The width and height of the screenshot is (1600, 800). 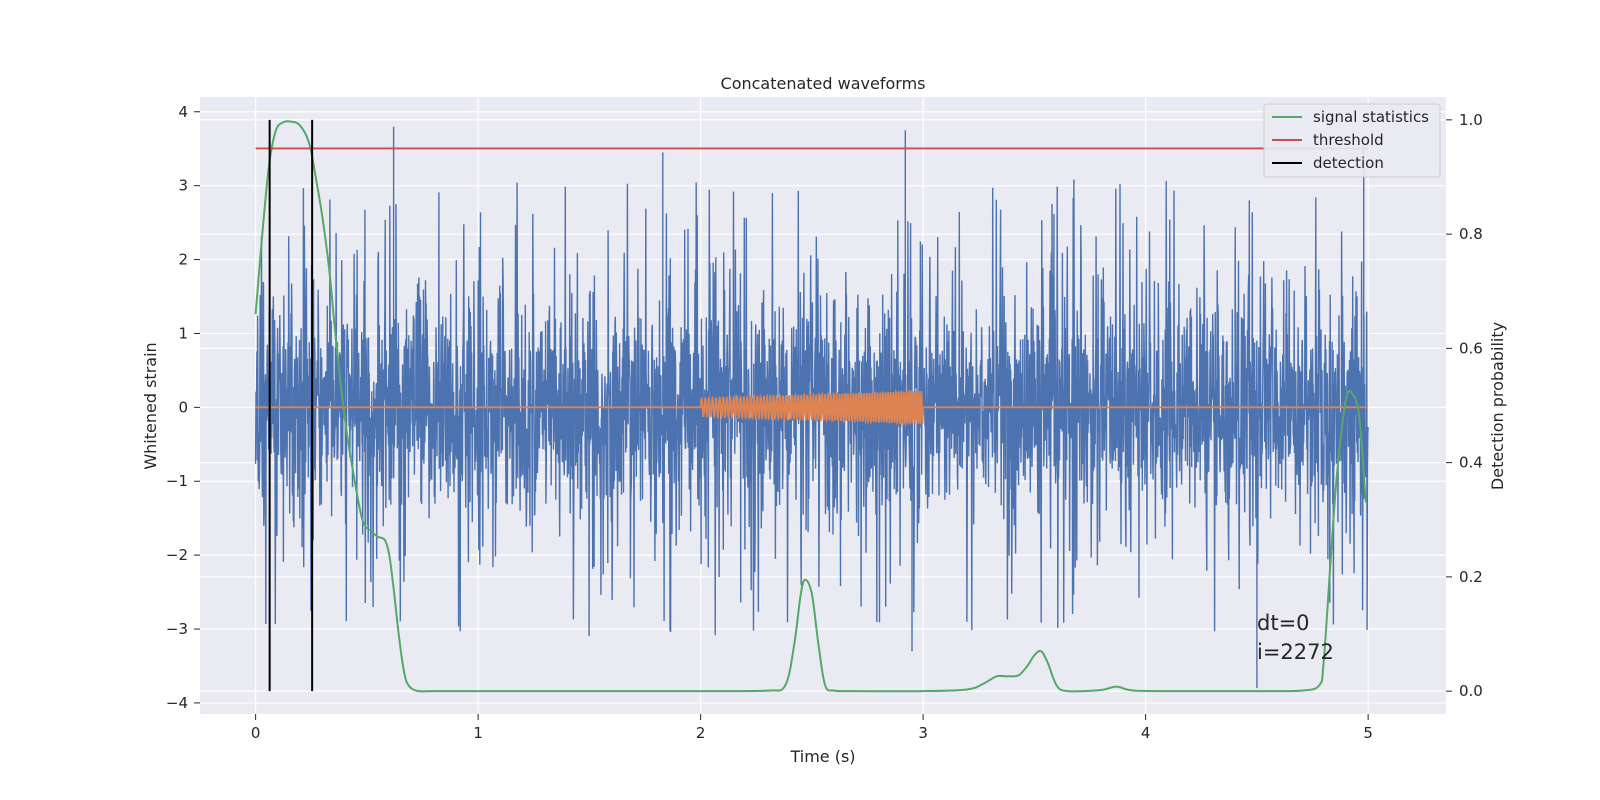 I want to click on x-axis-label: Time (s), so click(x=822, y=756).